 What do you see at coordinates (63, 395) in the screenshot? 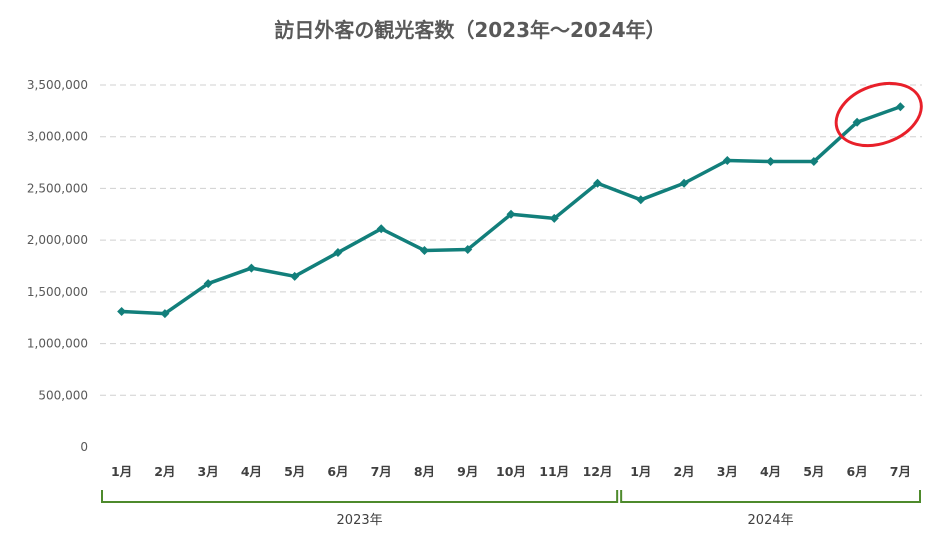
I see `y-tick-label: 500,000` at bounding box center [63, 395].